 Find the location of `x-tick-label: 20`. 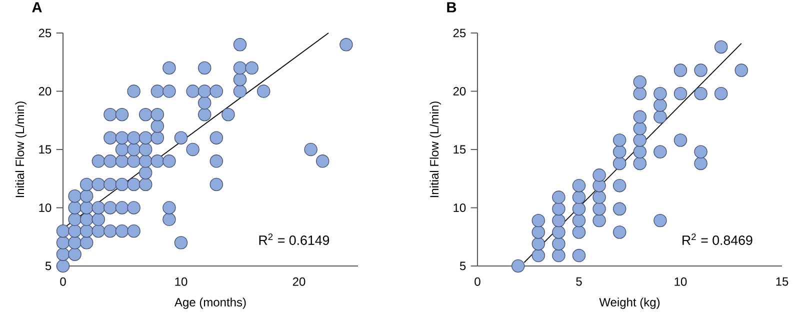

x-tick-label: 20 is located at coordinates (299, 281).